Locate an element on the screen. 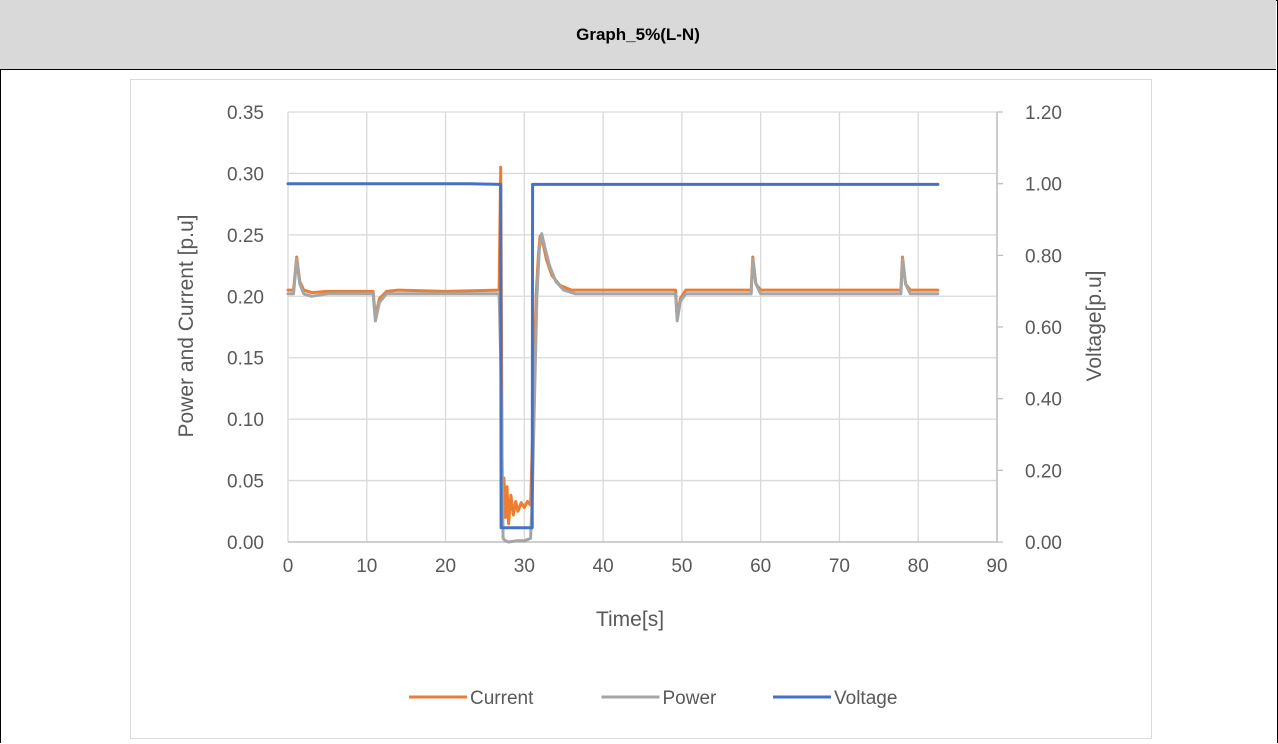 The image size is (1278, 744). y-tick-label: 0.35 is located at coordinates (245, 113).